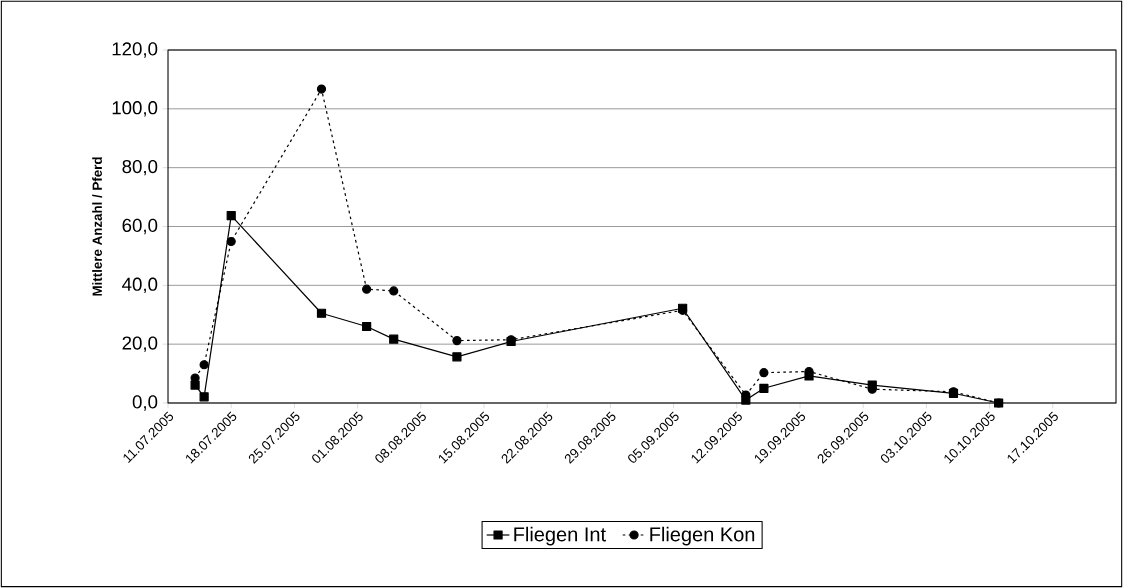 The image size is (1123, 588). Describe the element at coordinates (560, 536) in the screenshot. I see `legend-label: Fliegen Int` at that location.